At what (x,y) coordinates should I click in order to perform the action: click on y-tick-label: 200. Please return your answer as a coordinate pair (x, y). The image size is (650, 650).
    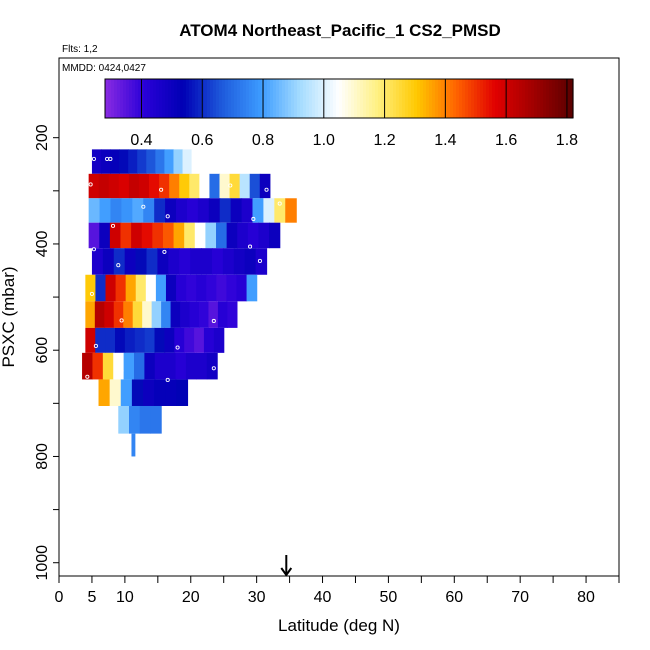
    Looking at the image, I should click on (42, 137).